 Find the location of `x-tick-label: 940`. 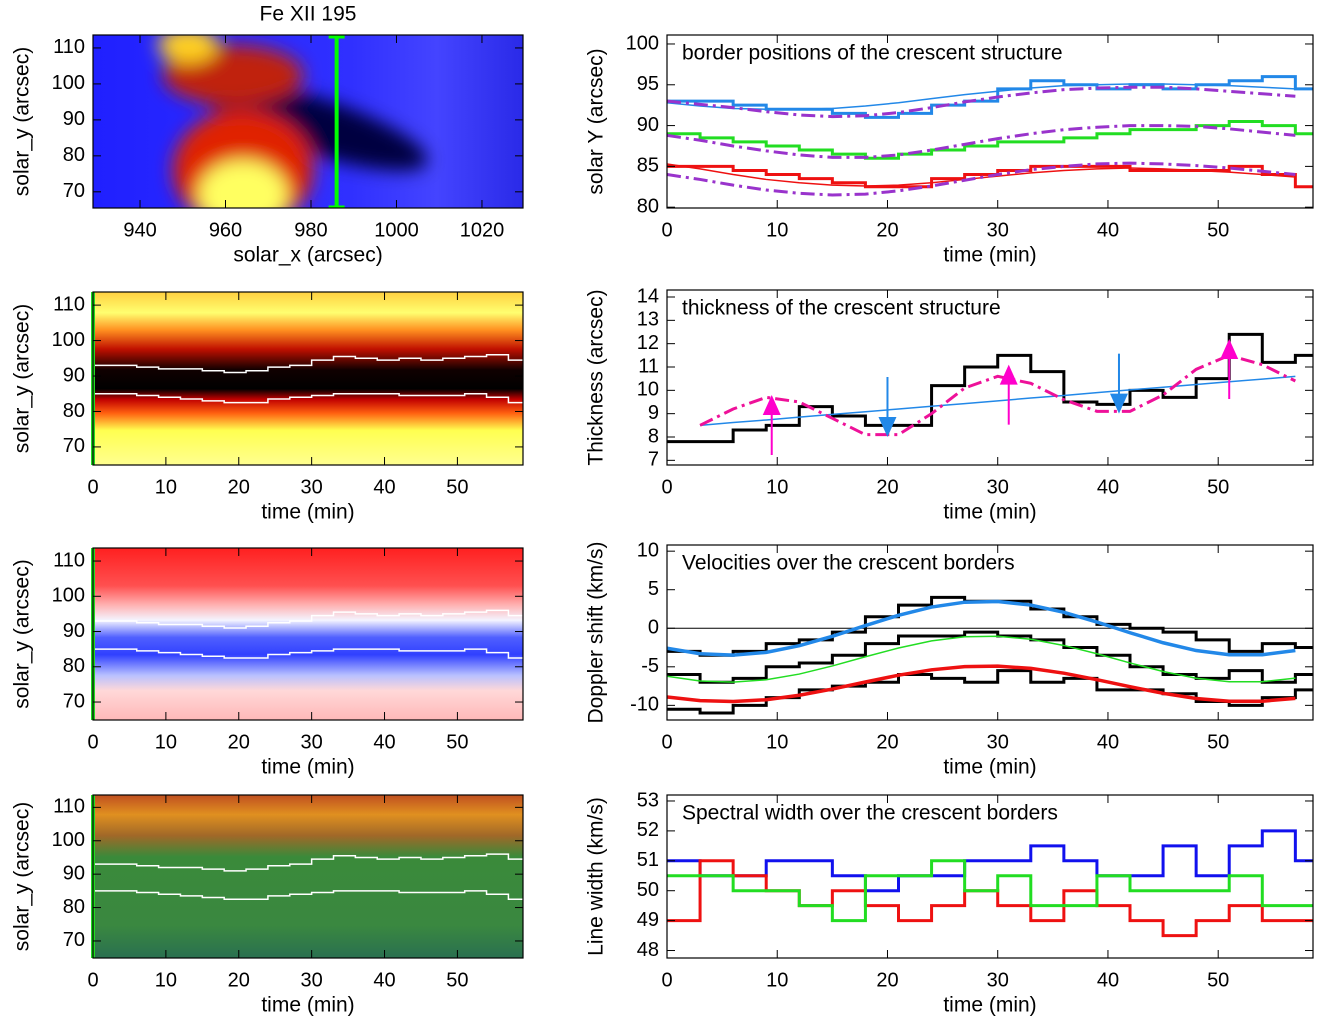

x-tick-label: 940 is located at coordinates (139, 230).